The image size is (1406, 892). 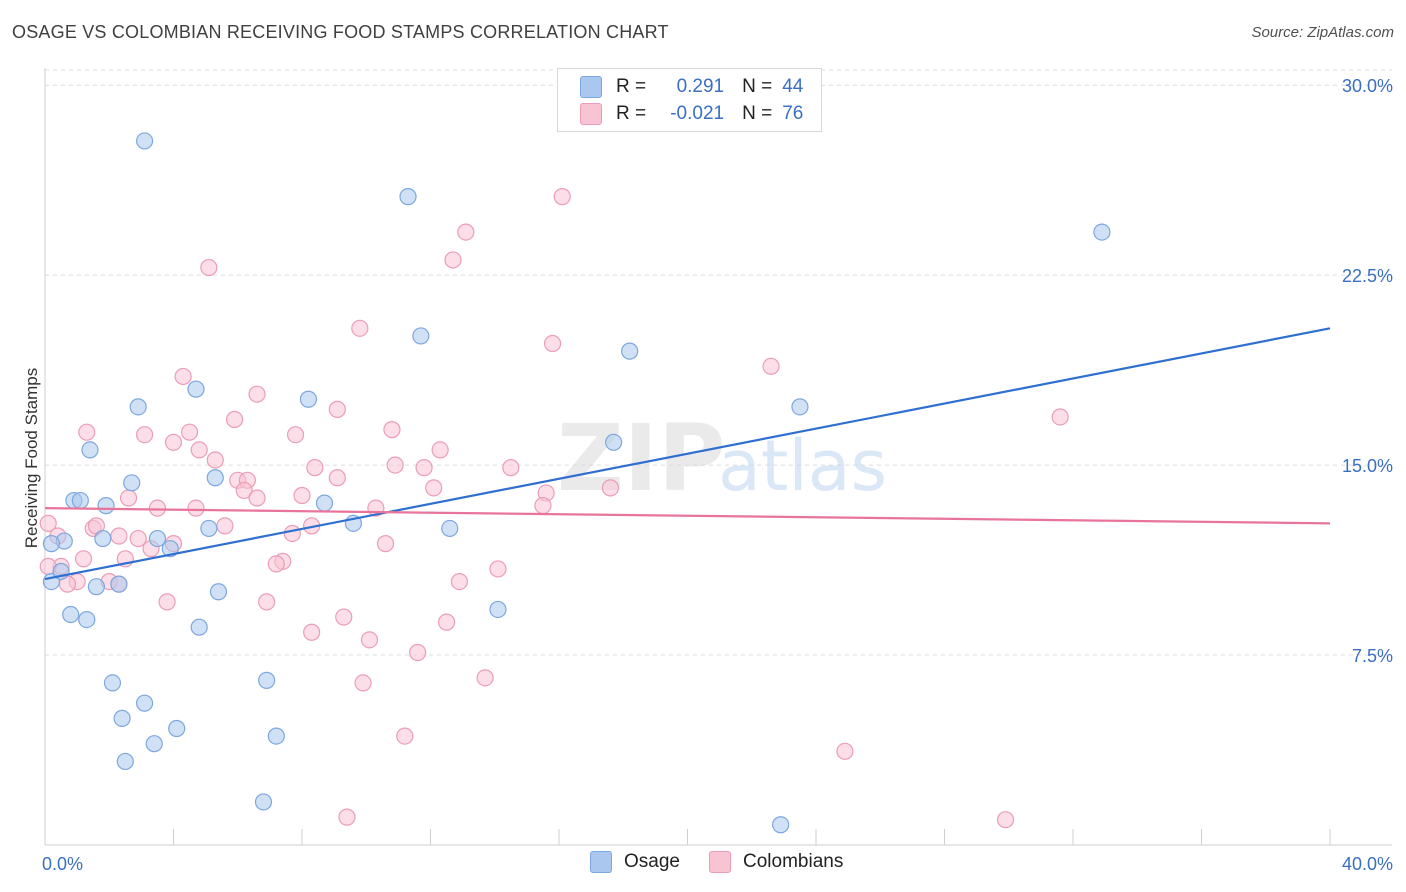 I want to click on legend-item-colombians: Colombians, so click(x=776, y=862).